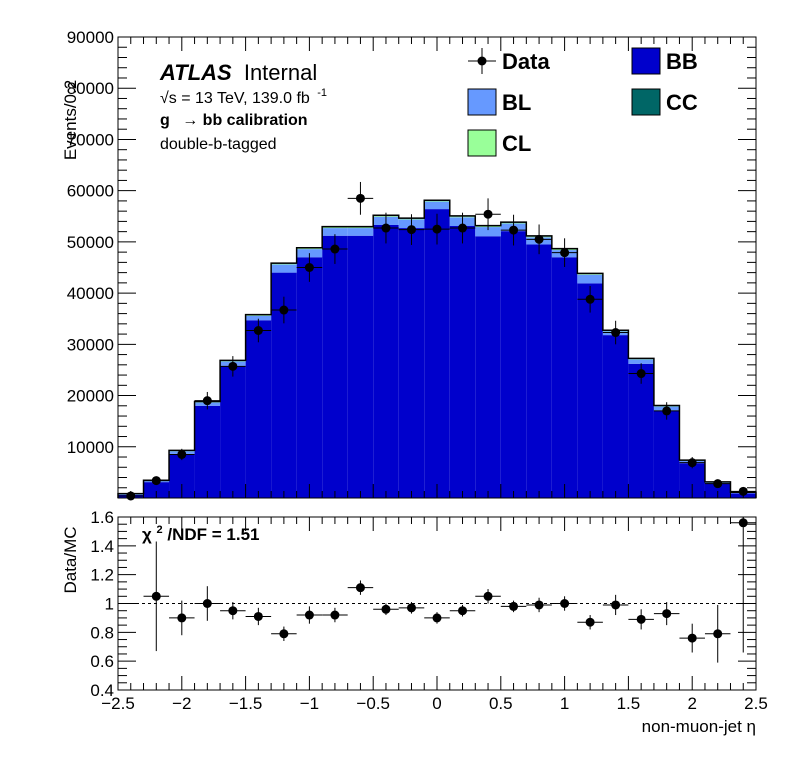 Image resolution: width=796 pixels, height=772 pixels. I want to click on x-tick-label: −0.5, so click(373, 703).